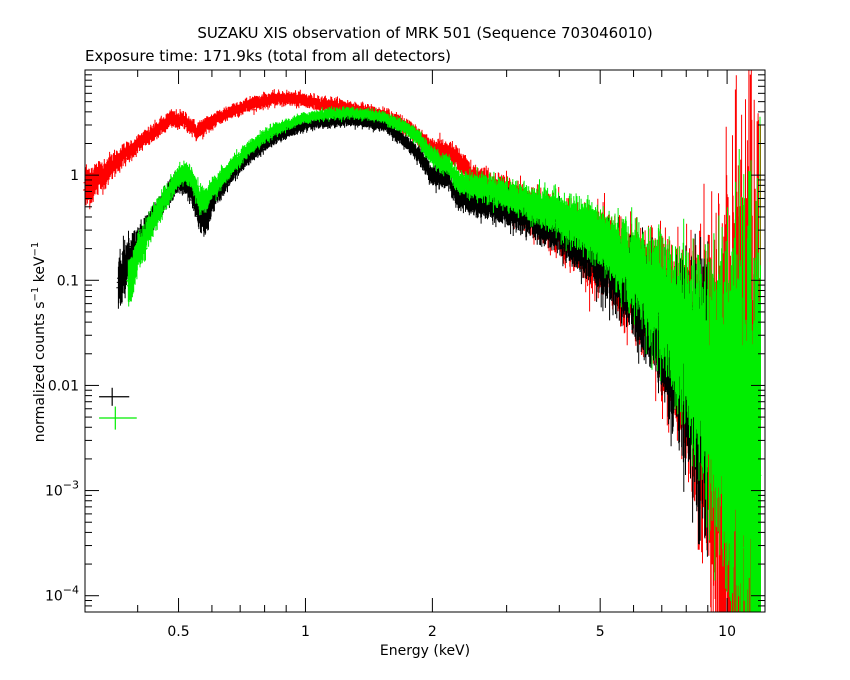 The width and height of the screenshot is (850, 680). What do you see at coordinates (71, 590) in the screenshot?
I see `y-tick-label-exp: −4` at bounding box center [71, 590].